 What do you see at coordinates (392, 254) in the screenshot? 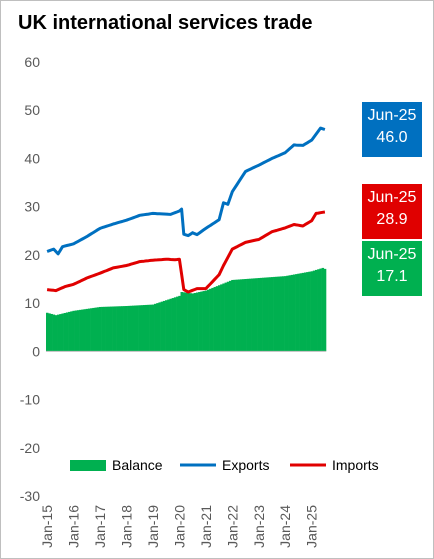
I see `balance-callout-period: Jun-25` at bounding box center [392, 254].